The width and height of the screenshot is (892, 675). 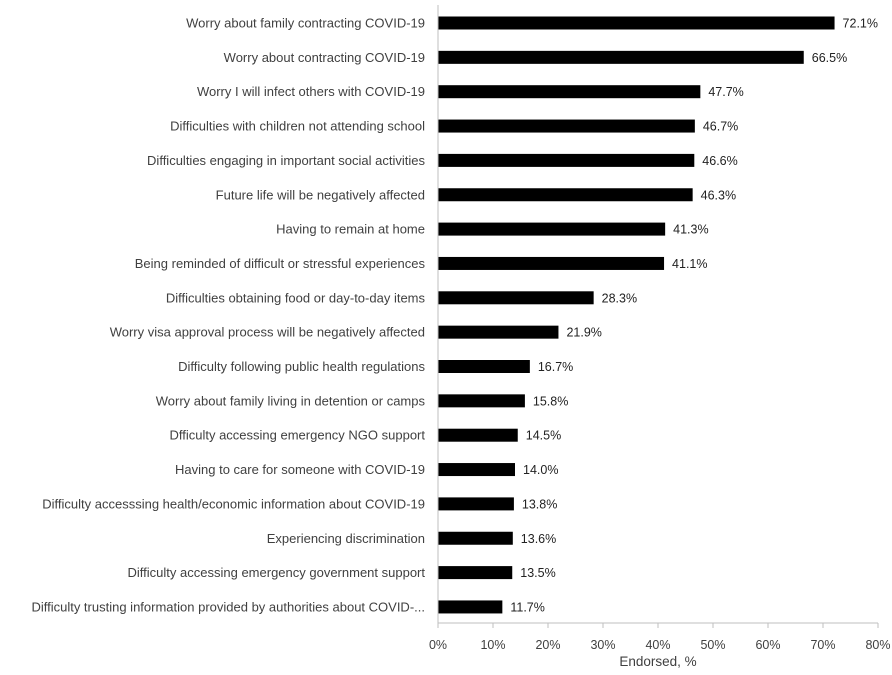 I want to click on data-label: 41.1%, so click(x=689, y=264).